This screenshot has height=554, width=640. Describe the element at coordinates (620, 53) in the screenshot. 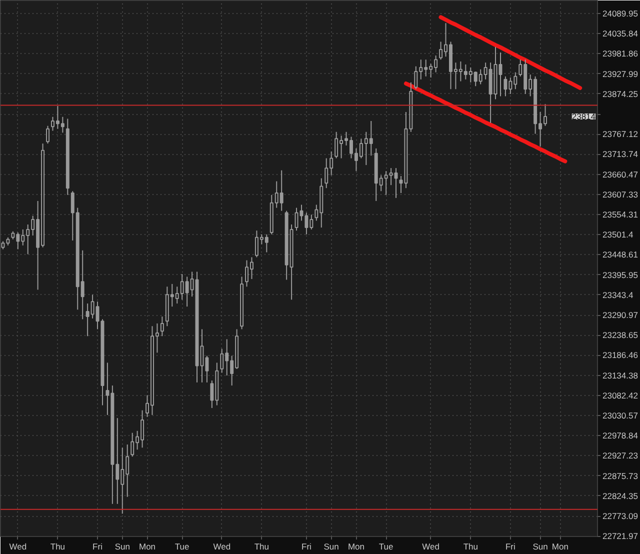

I see `y-tick-label: 23981.86` at that location.